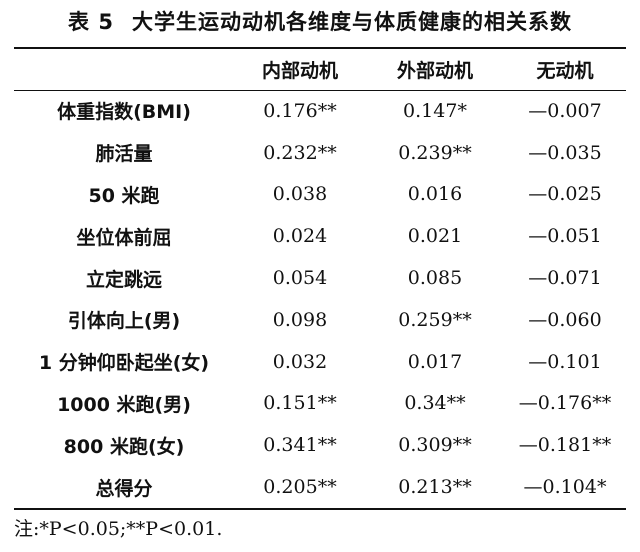 The image size is (640, 552). I want to click on table-footnote: 注:*P<0.05;**P<0.01., so click(118, 529).